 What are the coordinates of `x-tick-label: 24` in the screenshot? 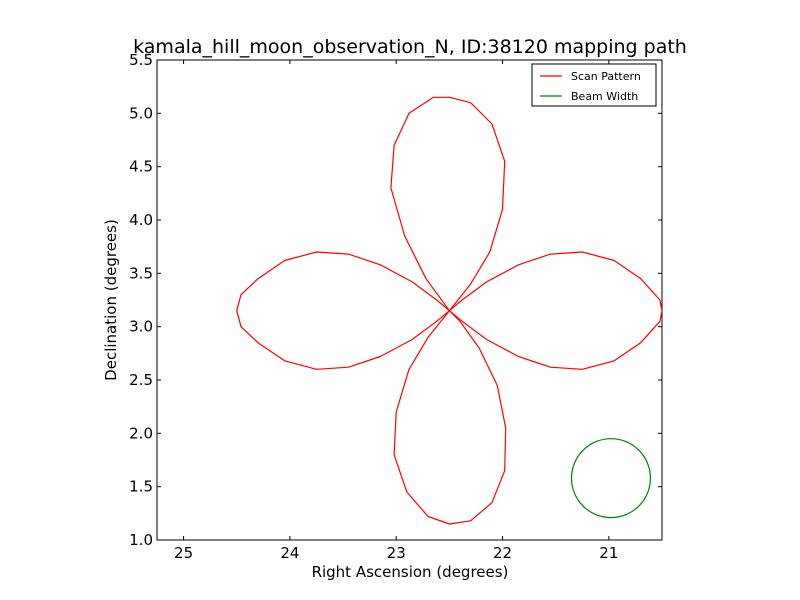 It's located at (289, 553).